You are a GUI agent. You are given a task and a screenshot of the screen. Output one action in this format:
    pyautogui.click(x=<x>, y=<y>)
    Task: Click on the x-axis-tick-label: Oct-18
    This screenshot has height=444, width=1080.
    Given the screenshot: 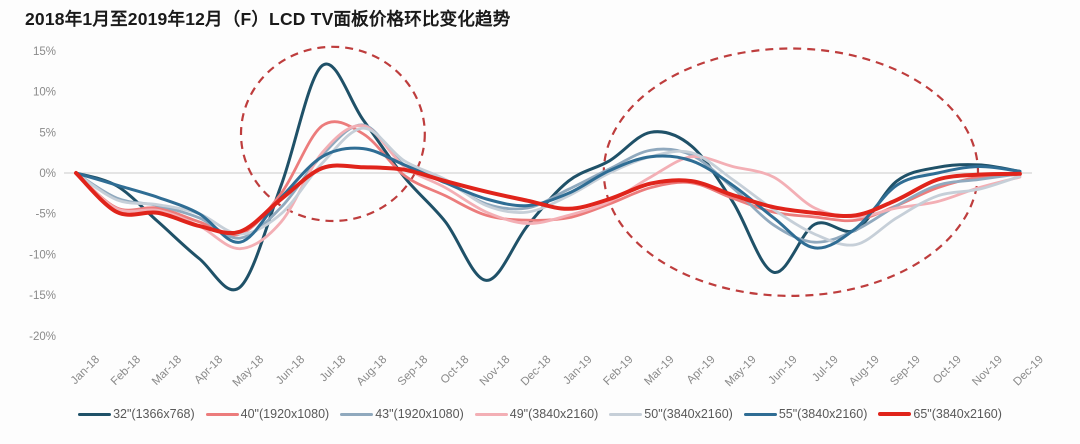 What is the action you would take?
    pyautogui.click(x=455, y=370)
    